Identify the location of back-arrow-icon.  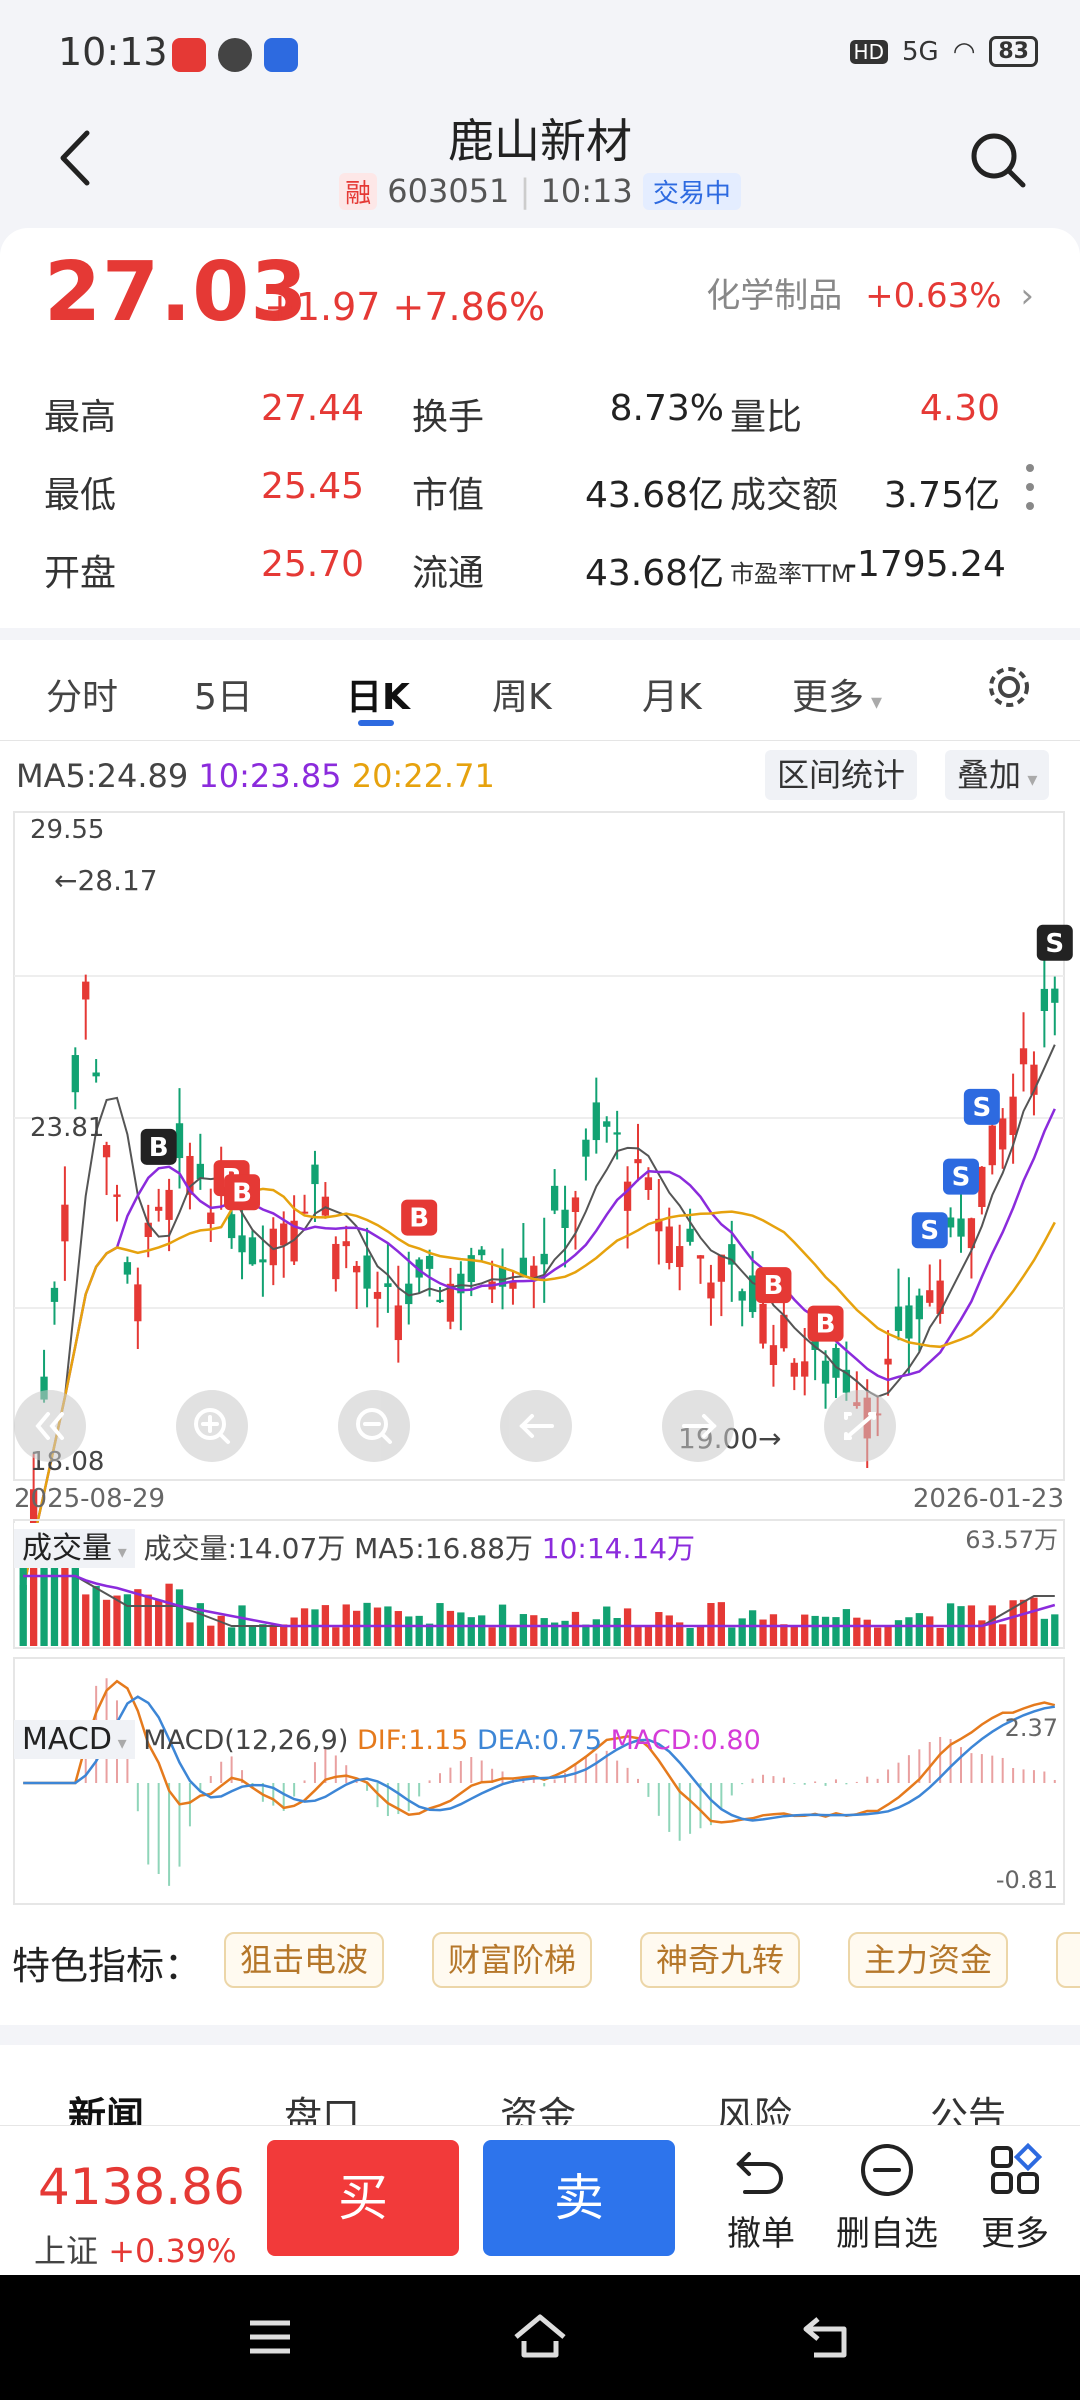
(75, 158).